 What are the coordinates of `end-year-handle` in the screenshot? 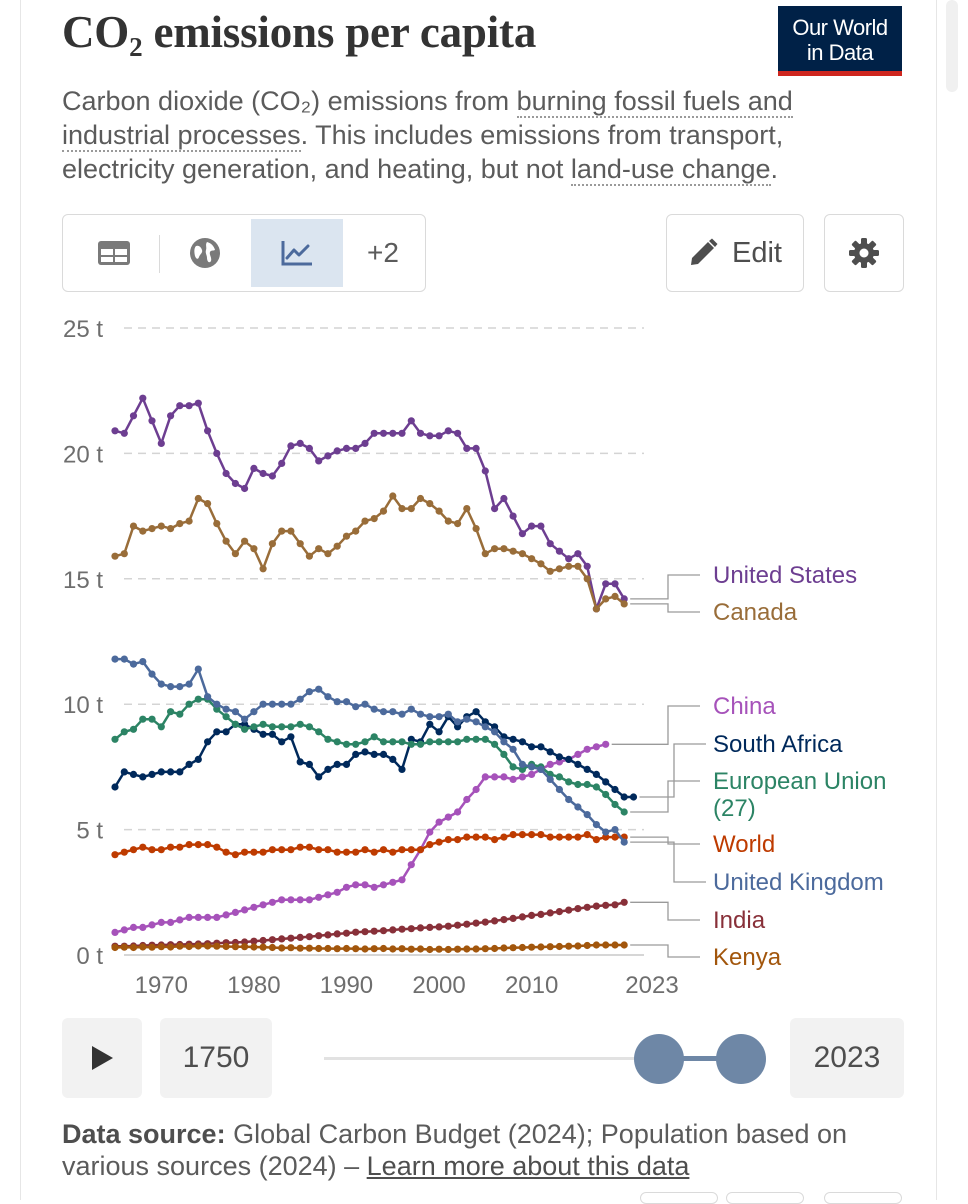 It's located at (741, 1059).